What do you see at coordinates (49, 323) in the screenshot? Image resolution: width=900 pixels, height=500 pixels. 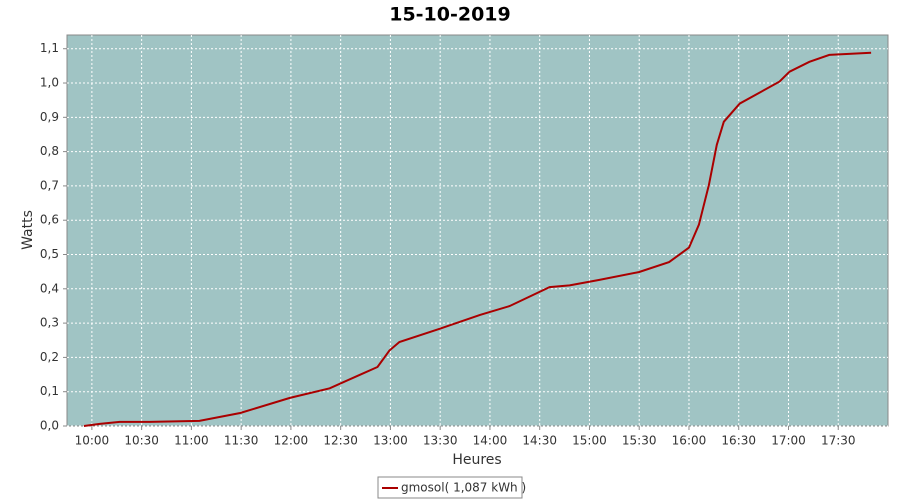 I see `y-tick-label: 0,3` at bounding box center [49, 323].